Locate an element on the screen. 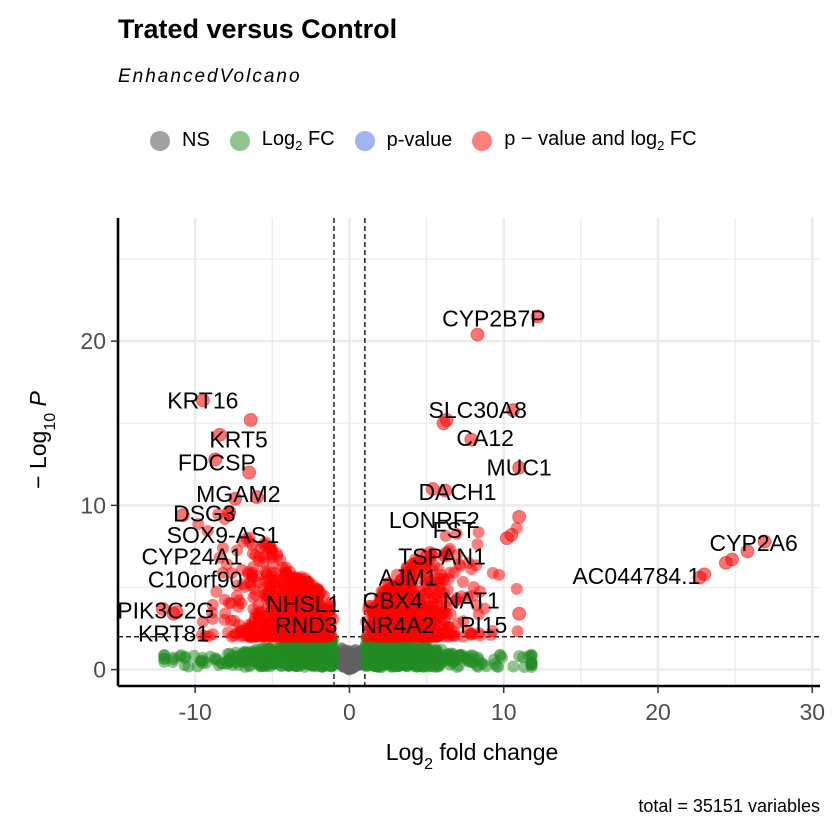 This screenshot has width=840, height=840. gene-label: PIK3C2G is located at coordinates (165, 610).